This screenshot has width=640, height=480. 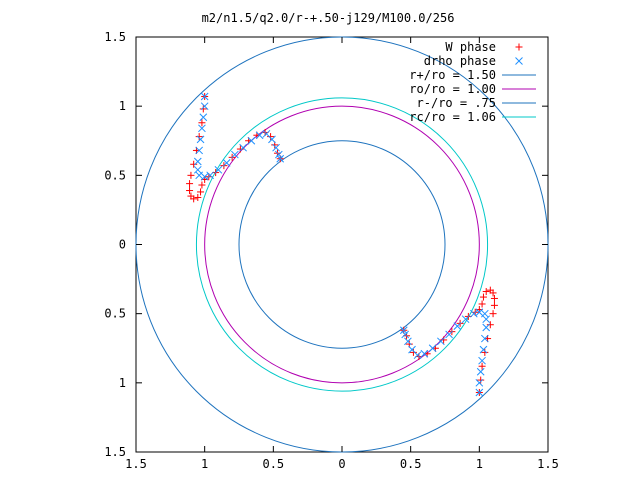 What do you see at coordinates (341, 464) in the screenshot?
I see `x-tick-label-3: 0` at bounding box center [341, 464].